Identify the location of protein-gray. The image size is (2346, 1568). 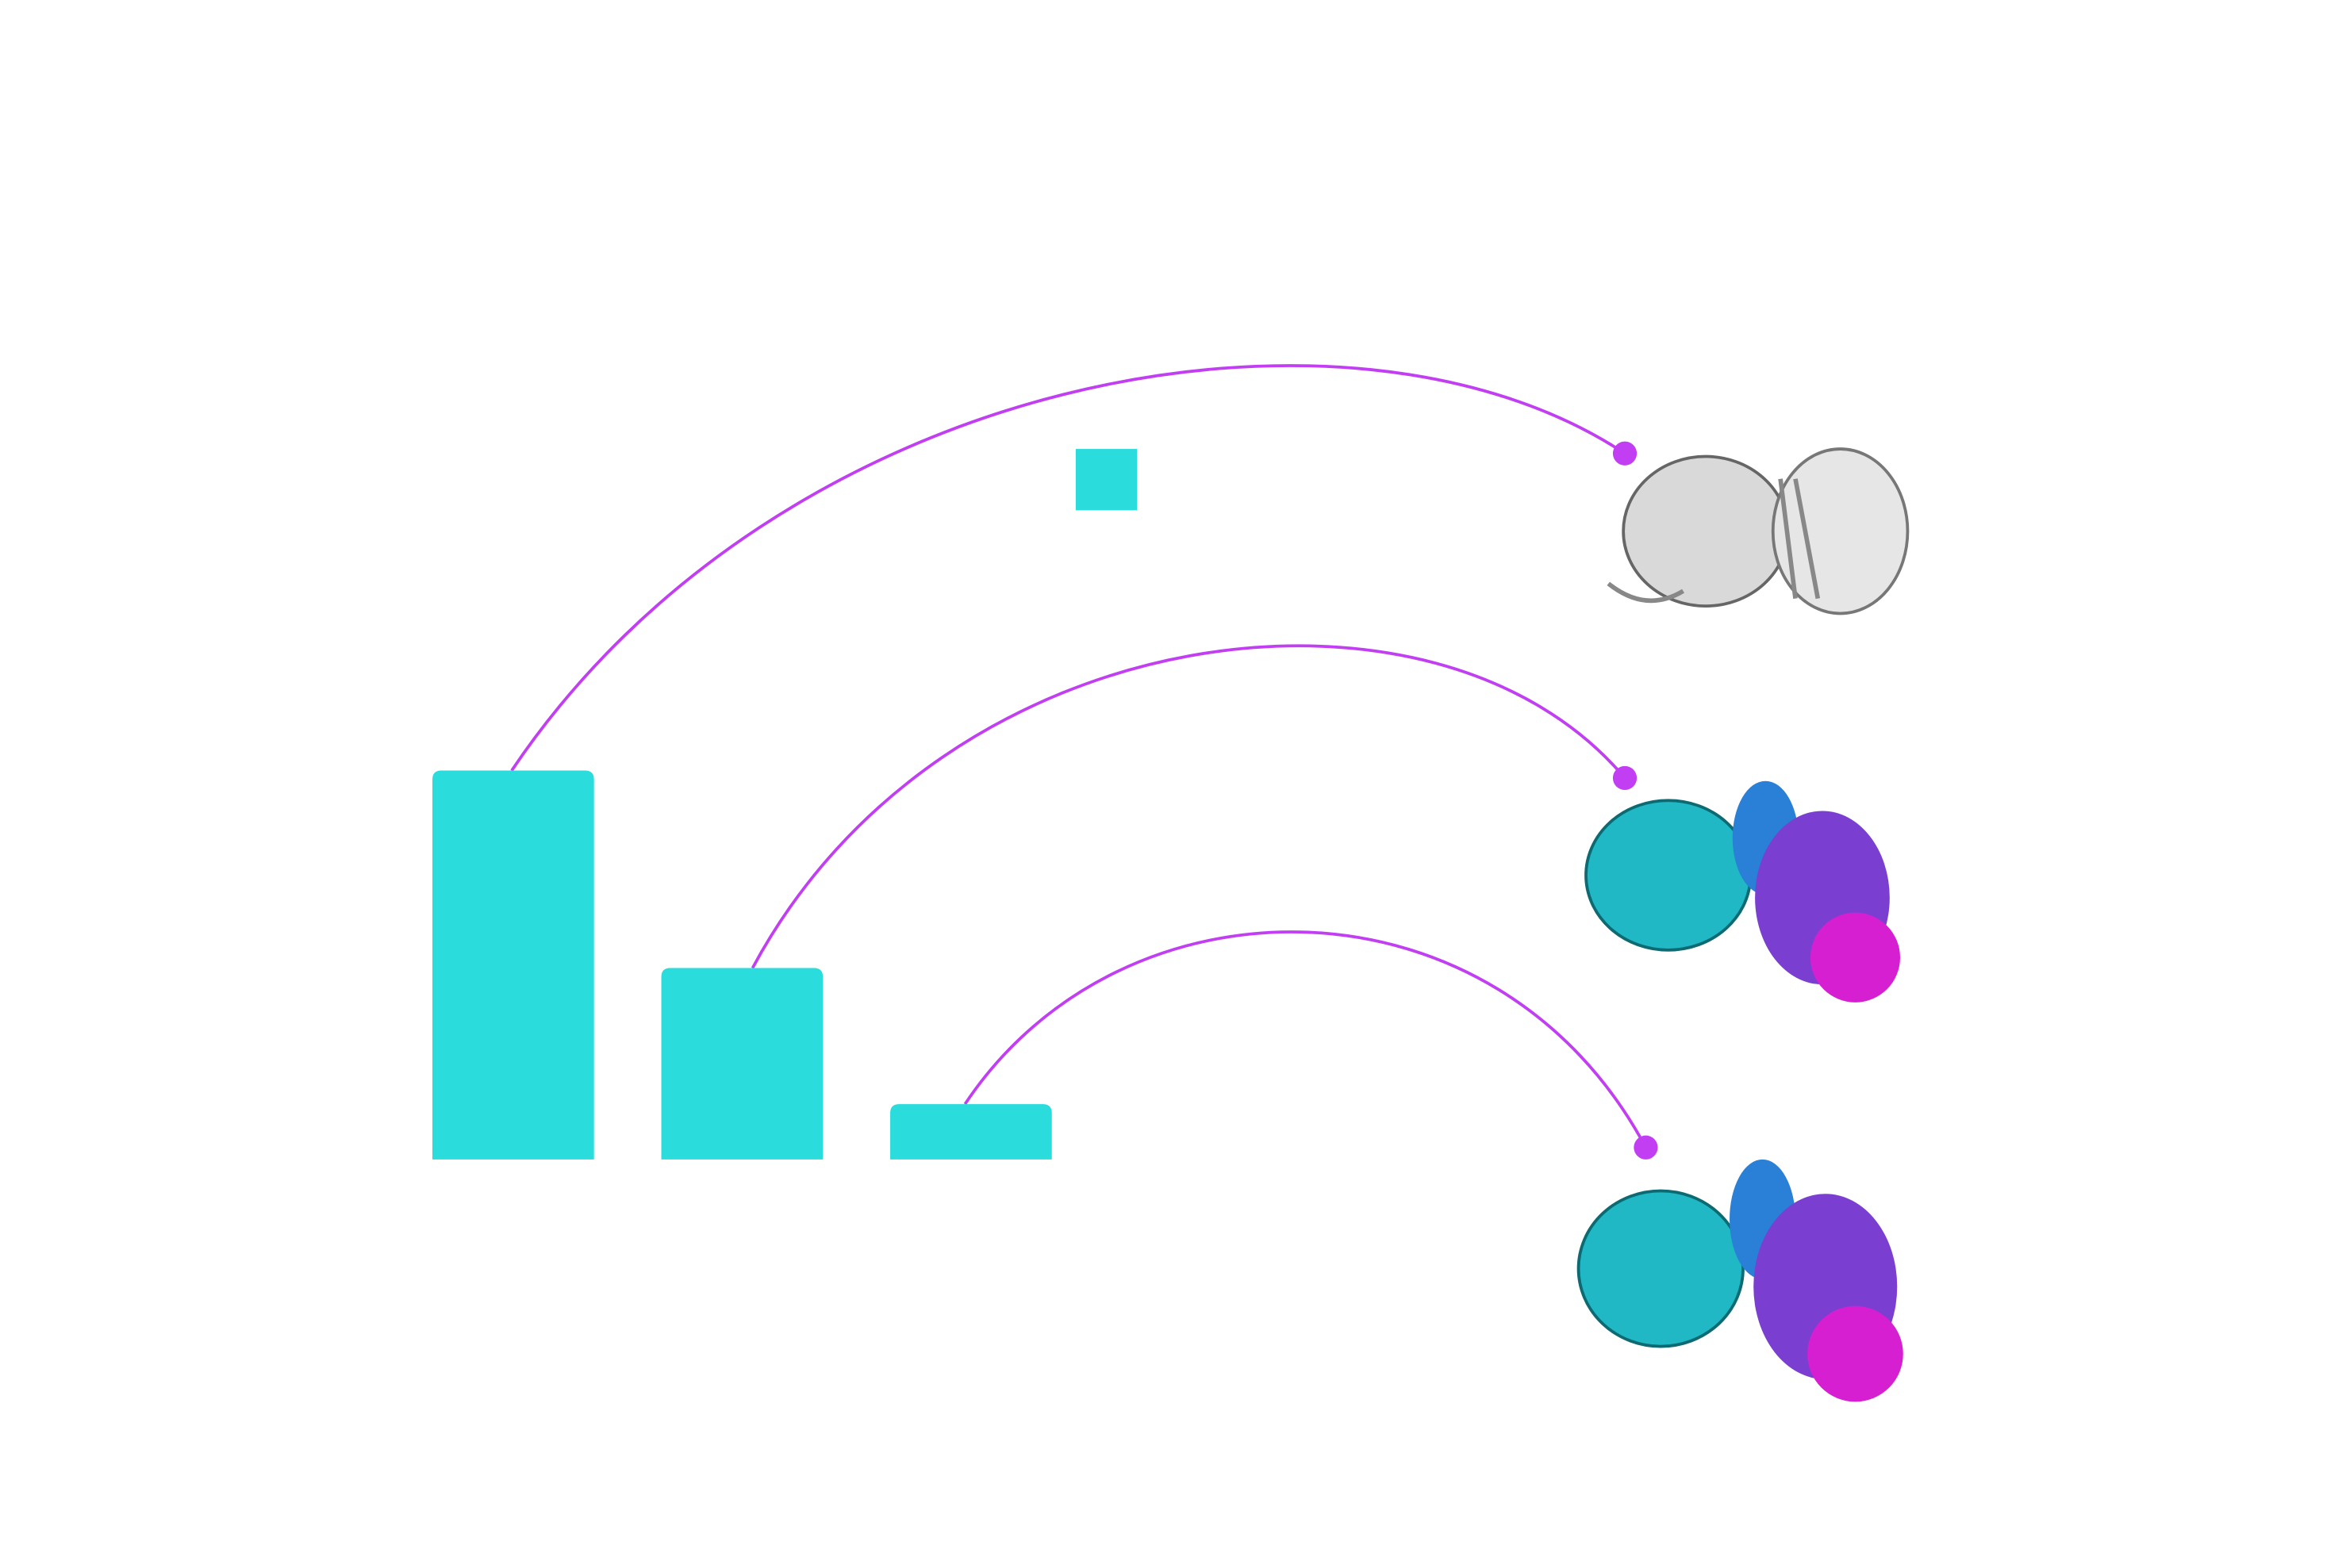
(1758, 531).